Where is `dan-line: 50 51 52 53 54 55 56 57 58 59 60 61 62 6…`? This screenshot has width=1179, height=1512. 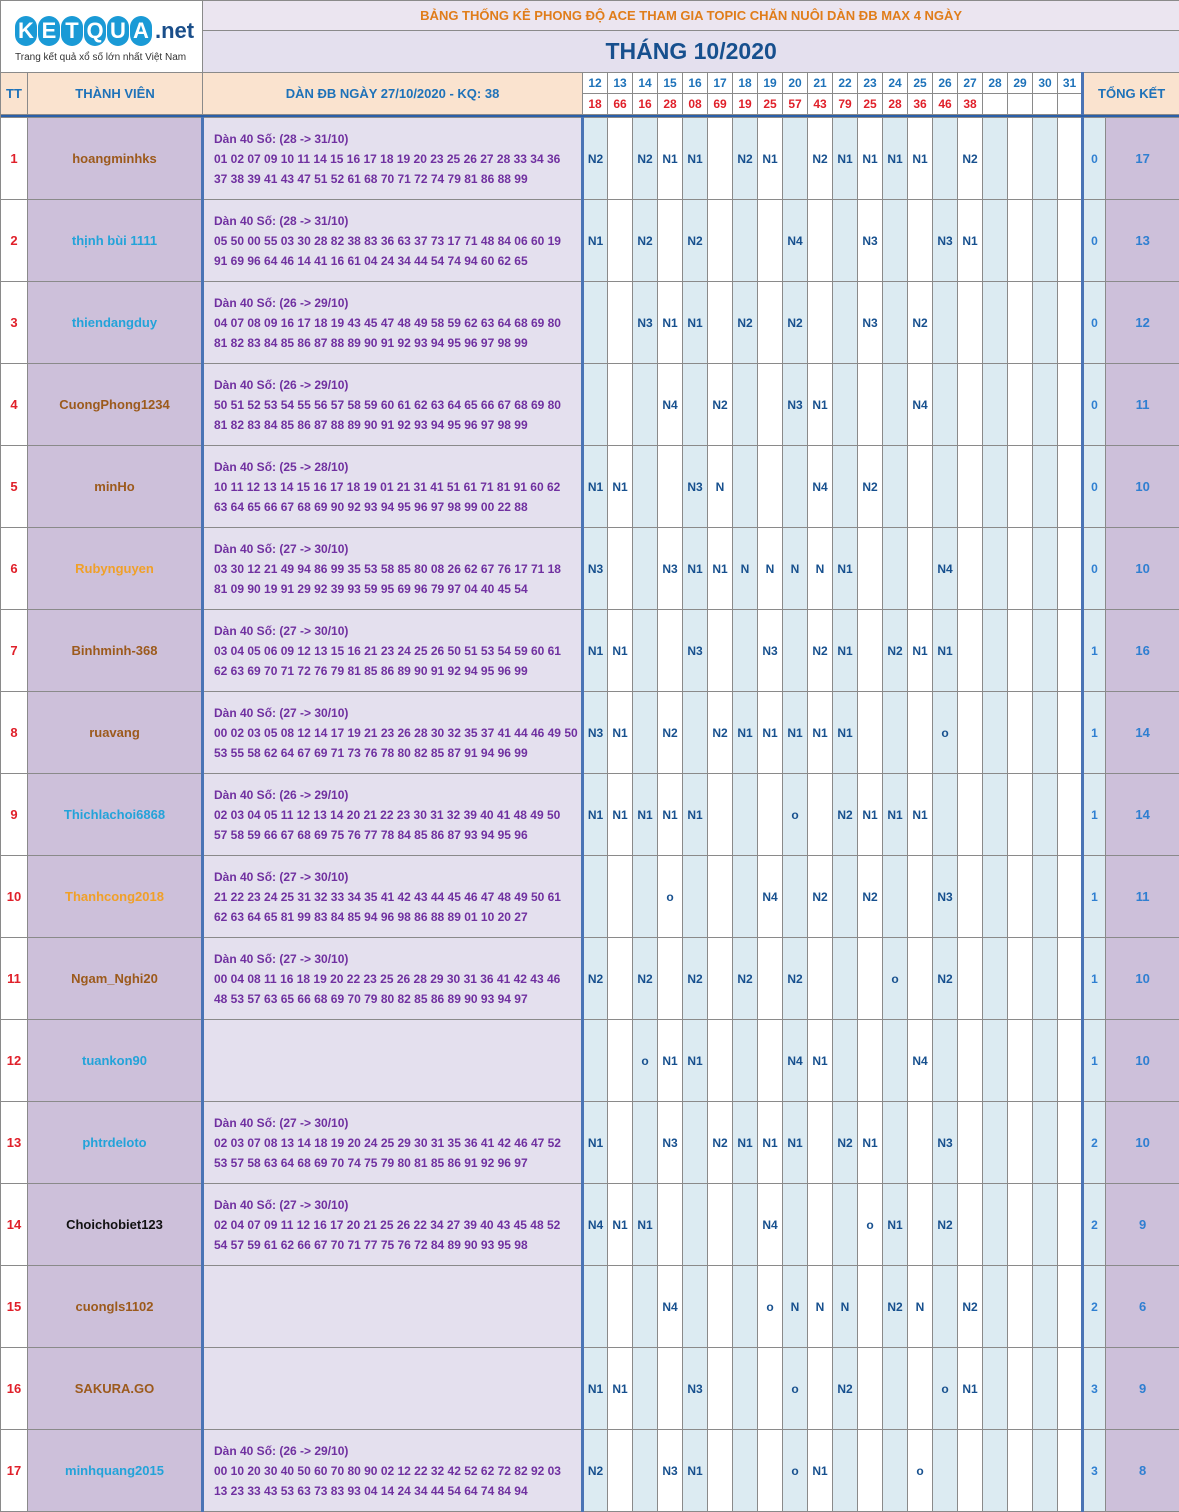 dan-line: 50 51 52 53 54 55 56 57 58 59 60 61 62 6… is located at coordinates (397, 405).